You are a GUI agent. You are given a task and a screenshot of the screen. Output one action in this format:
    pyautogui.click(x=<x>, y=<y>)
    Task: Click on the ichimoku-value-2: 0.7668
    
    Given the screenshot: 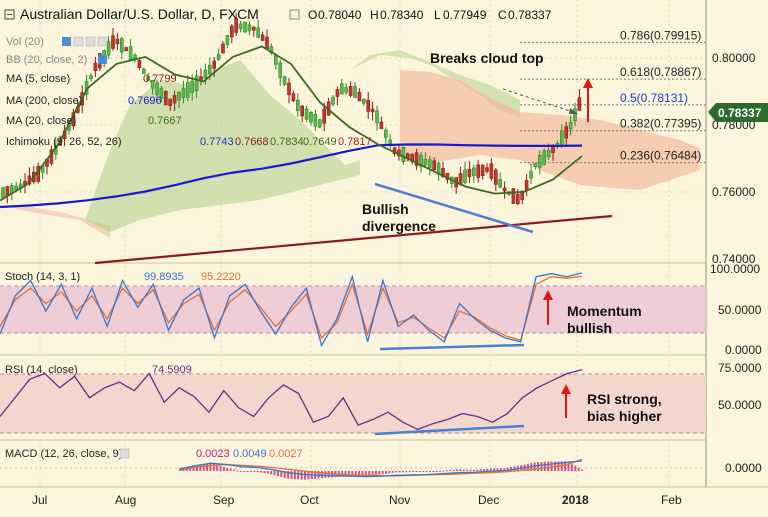 What is the action you would take?
    pyautogui.click(x=252, y=142)
    